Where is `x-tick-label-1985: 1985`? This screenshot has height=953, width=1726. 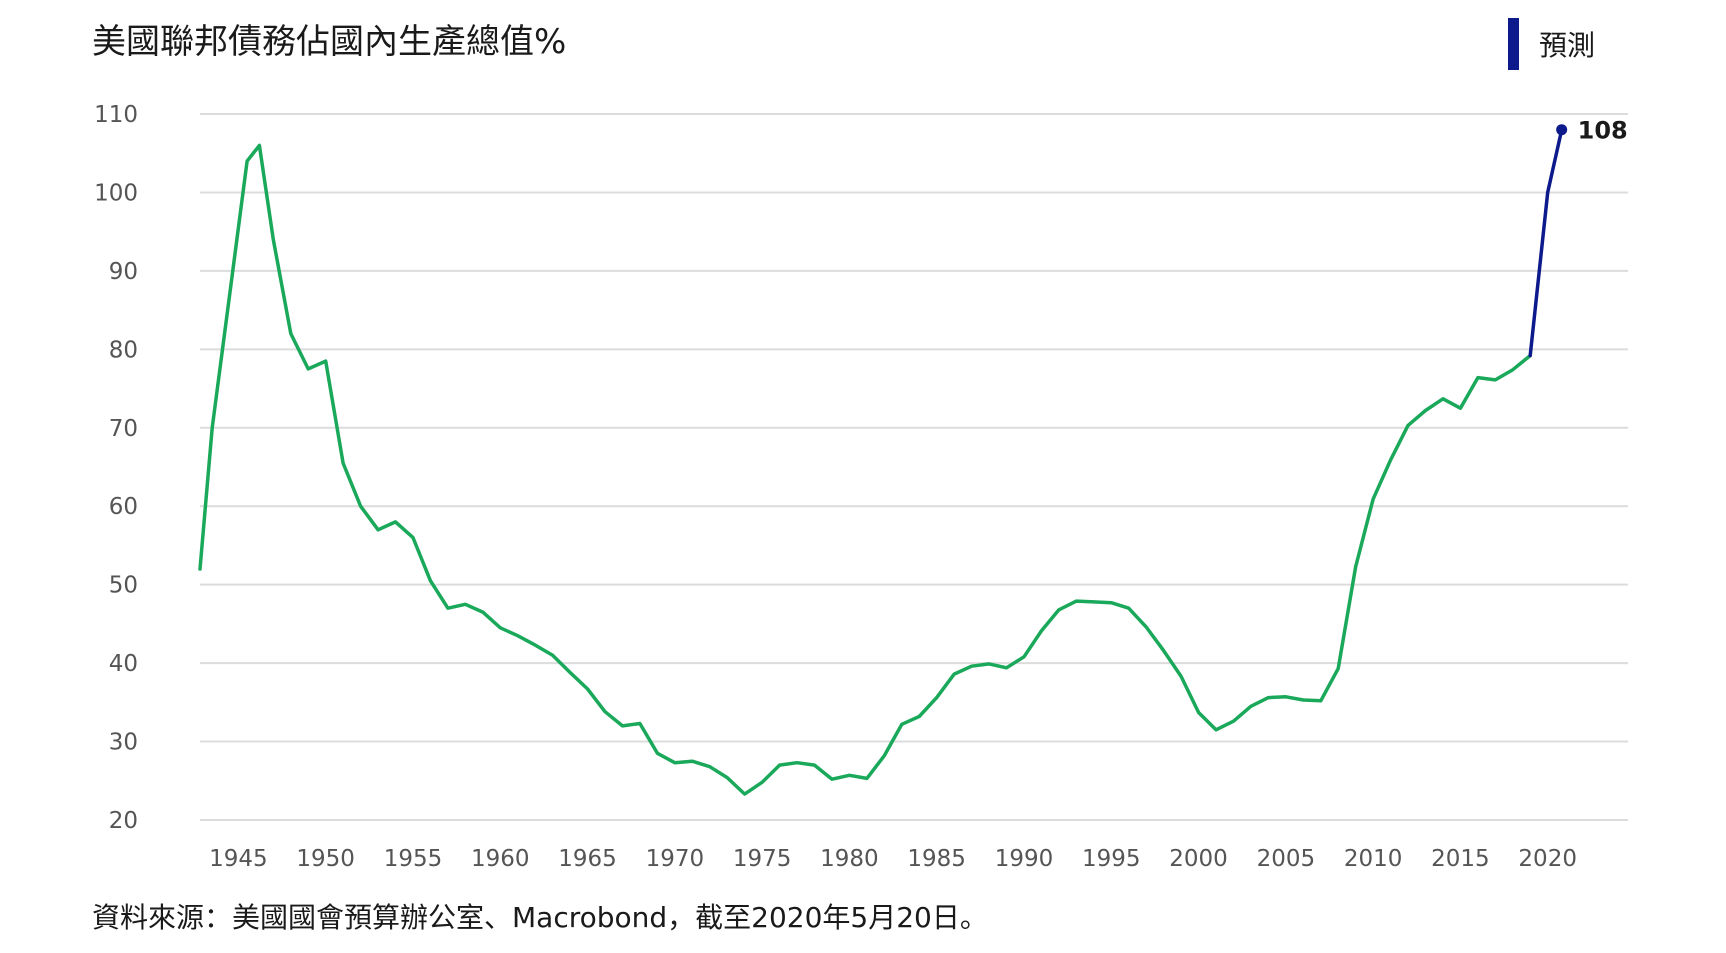 x-tick-label-1985: 1985 is located at coordinates (936, 859).